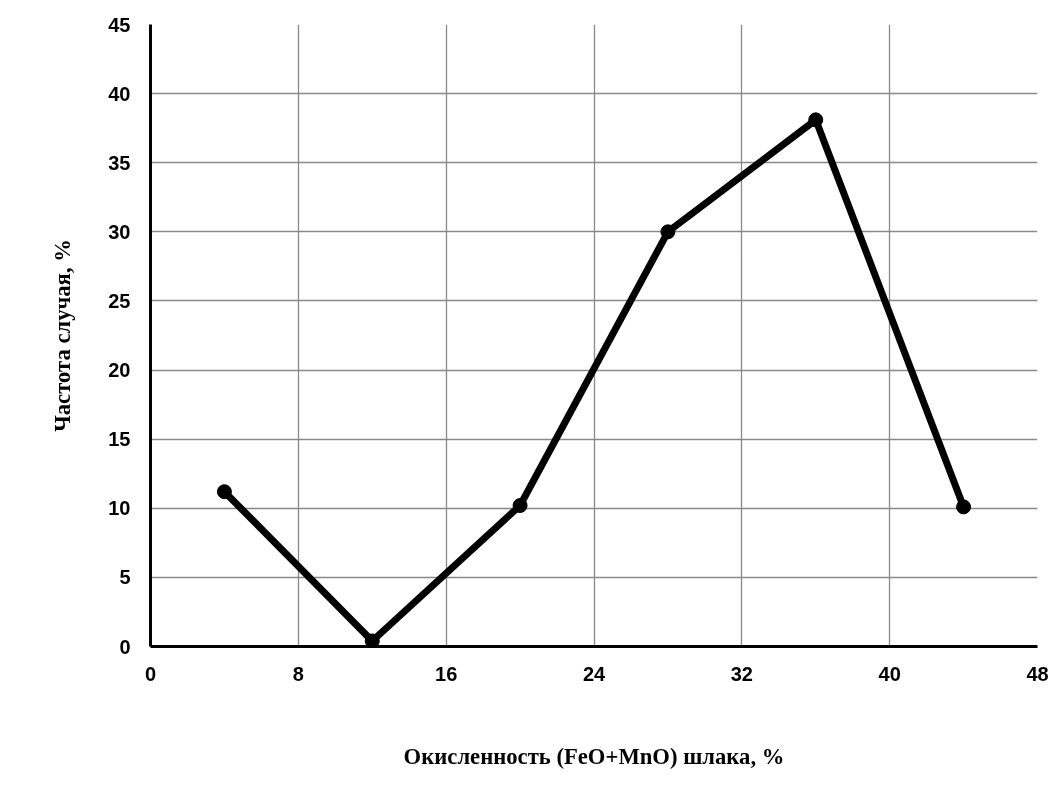 The height and width of the screenshot is (795, 1063). Describe the element at coordinates (594, 756) in the screenshot. I see `x-axis-title: Окисленность (FeO+MnO) шлака, %` at that location.